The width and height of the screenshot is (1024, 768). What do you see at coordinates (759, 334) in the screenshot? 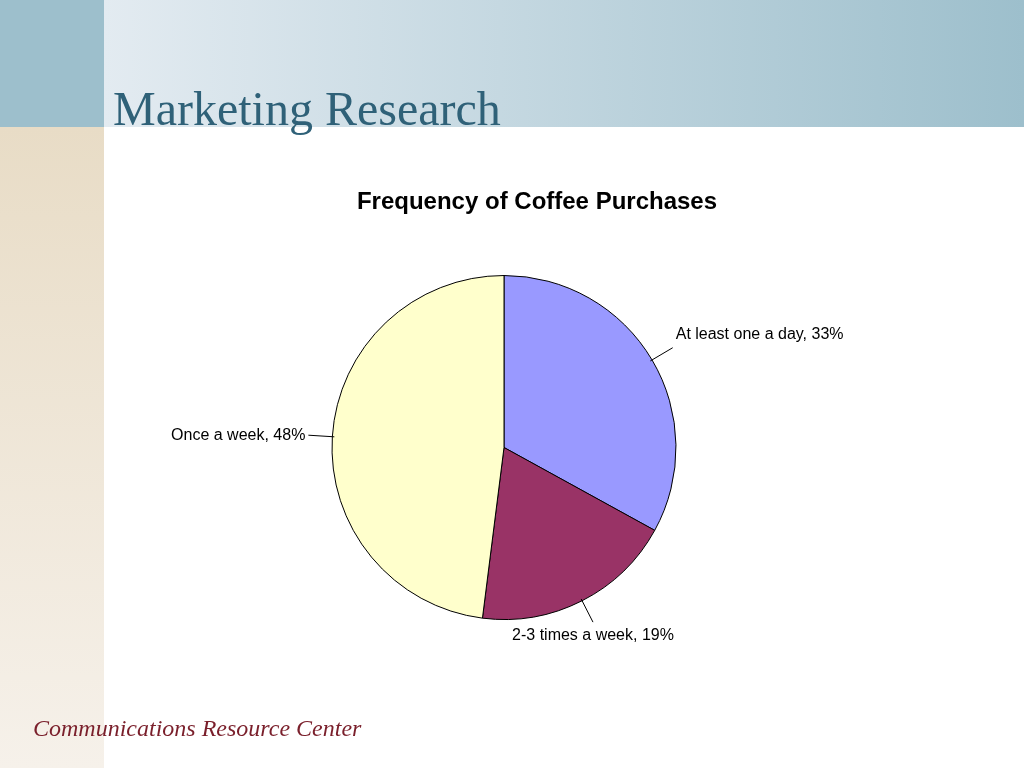
I see `slice-label: At least one a day, 33%` at bounding box center [759, 334].